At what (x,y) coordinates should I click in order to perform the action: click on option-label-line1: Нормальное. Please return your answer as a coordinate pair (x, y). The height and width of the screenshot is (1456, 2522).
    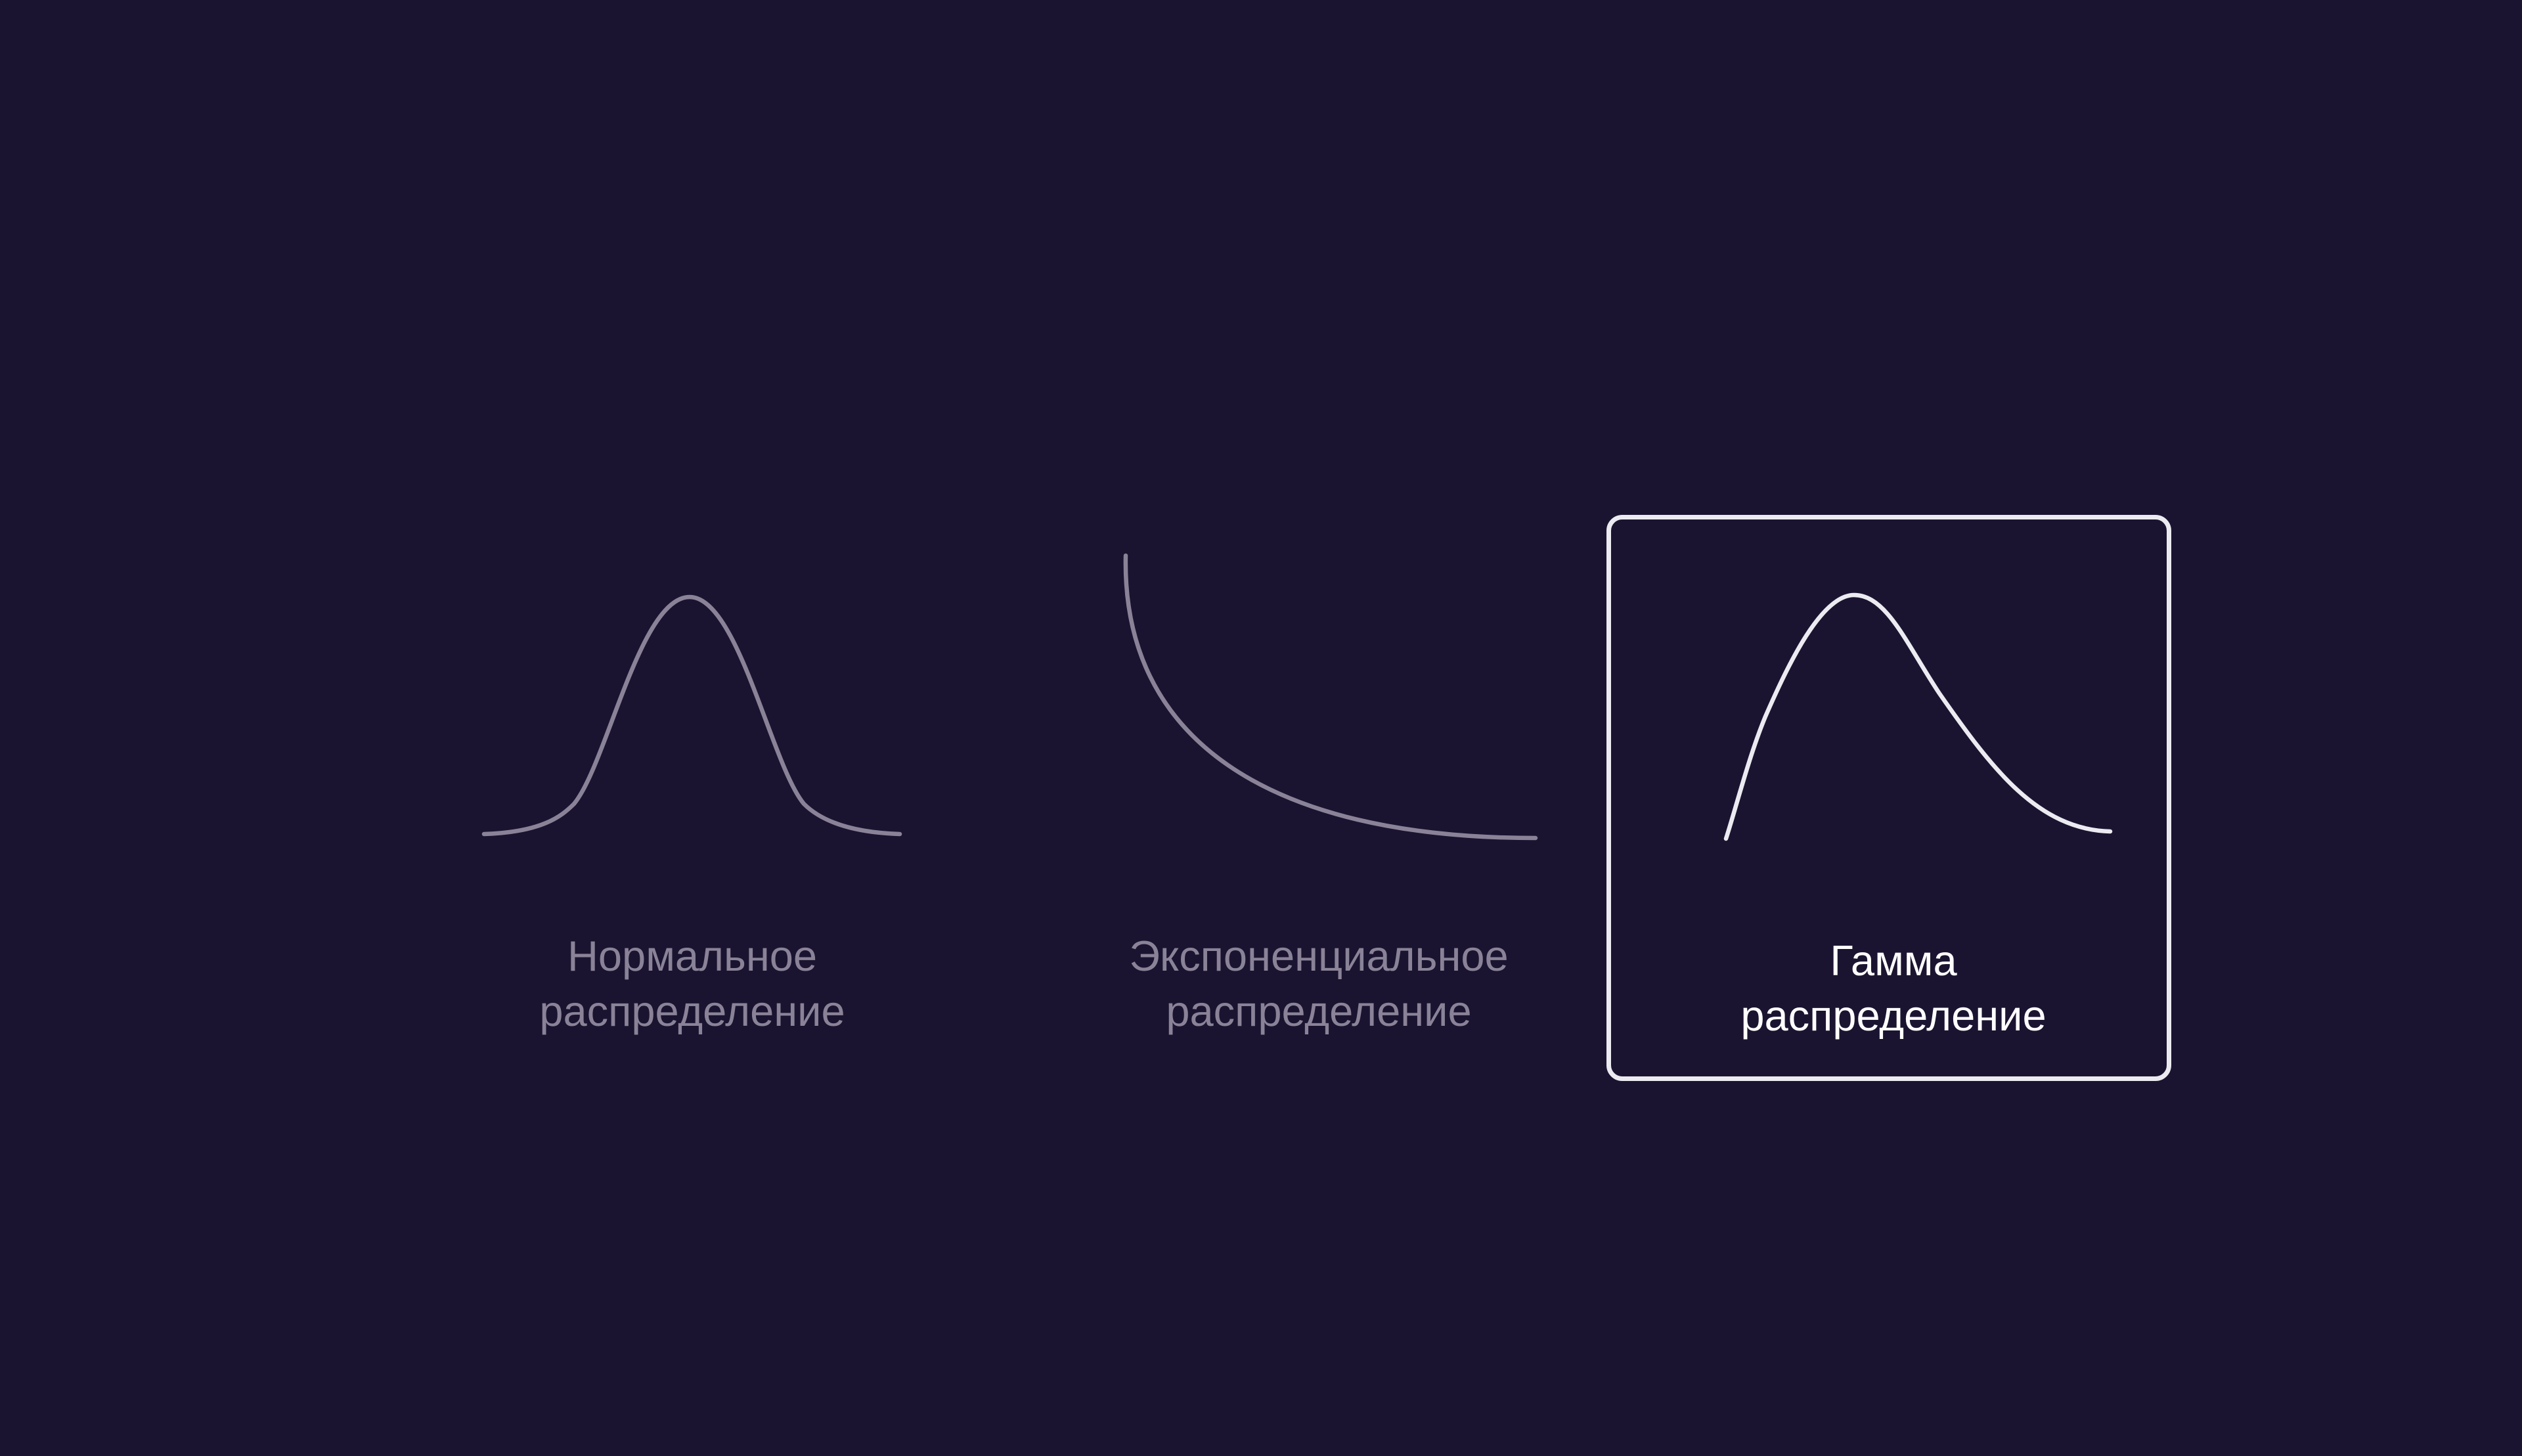
    Looking at the image, I should click on (692, 956).